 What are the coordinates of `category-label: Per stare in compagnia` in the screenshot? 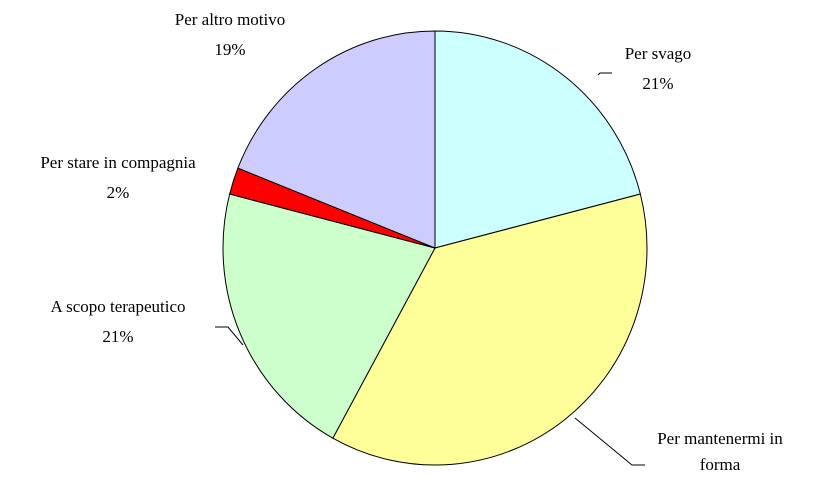 It's located at (118, 162).